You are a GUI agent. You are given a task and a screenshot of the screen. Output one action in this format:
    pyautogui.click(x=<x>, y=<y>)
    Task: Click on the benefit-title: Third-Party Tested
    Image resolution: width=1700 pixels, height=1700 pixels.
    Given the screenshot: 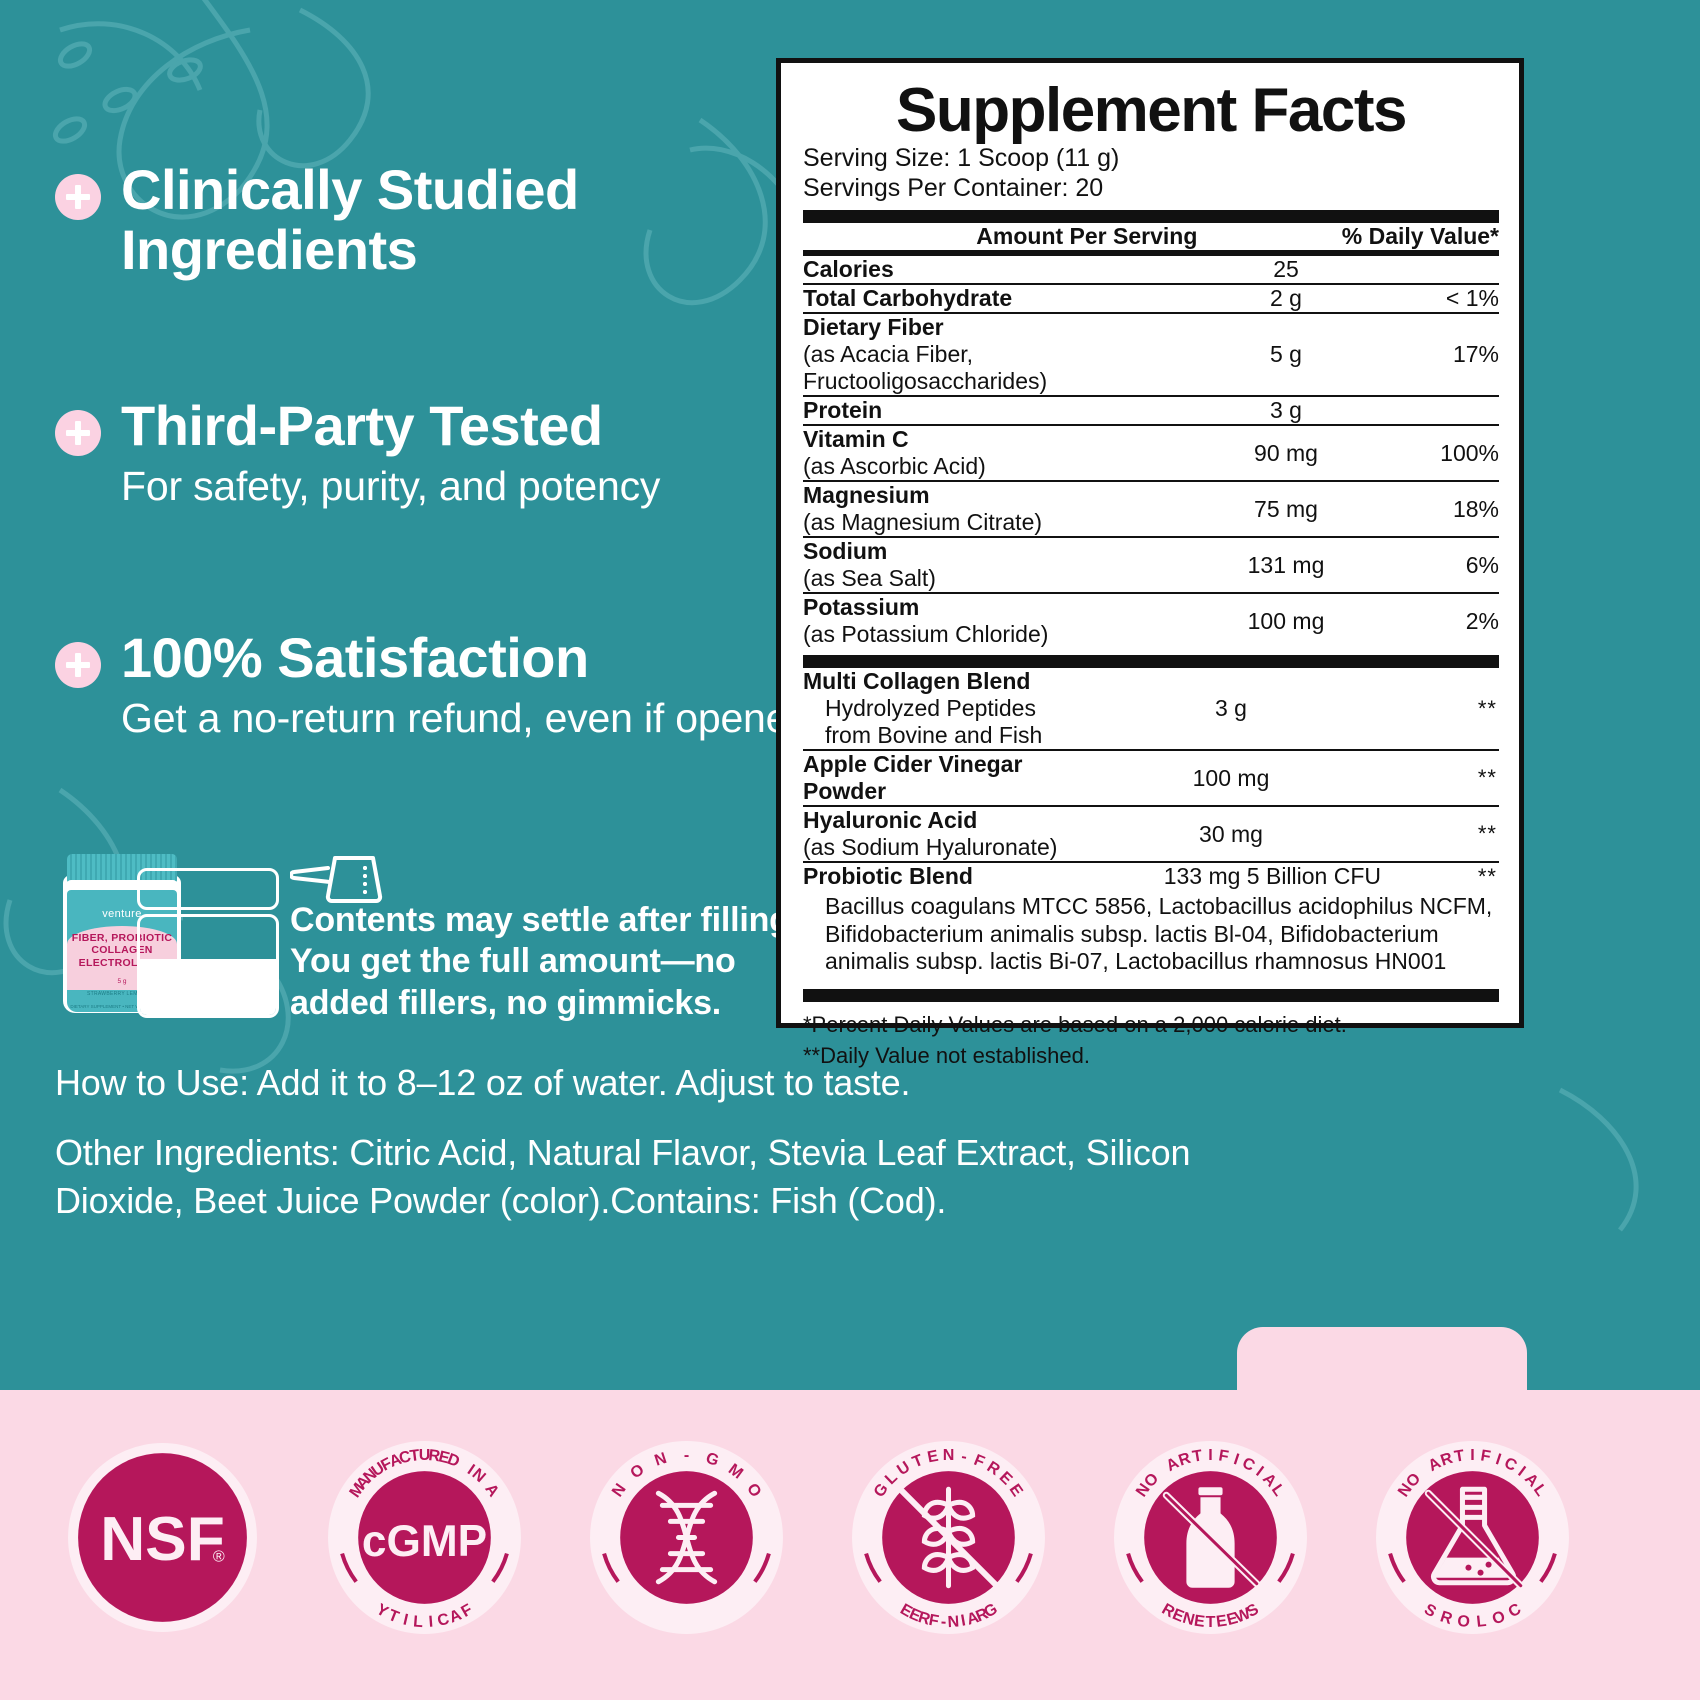 What is the action you would take?
    pyautogui.click(x=362, y=425)
    